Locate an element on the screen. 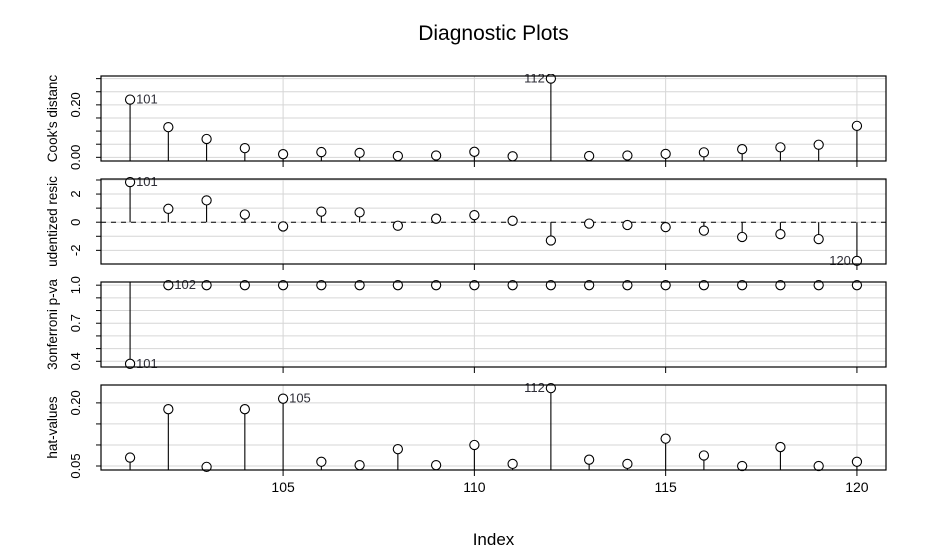  y-tick-label: 2 is located at coordinates (75, 193).